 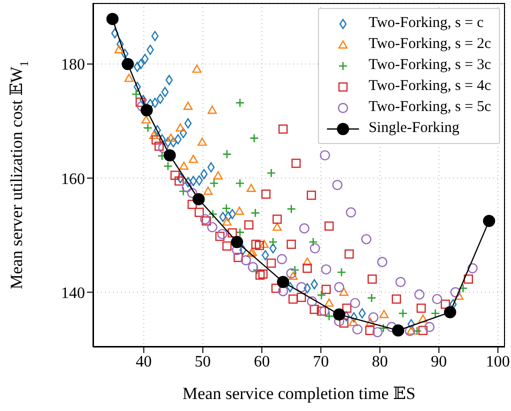 I want to click on x-tick-label: 80, so click(x=380, y=361).